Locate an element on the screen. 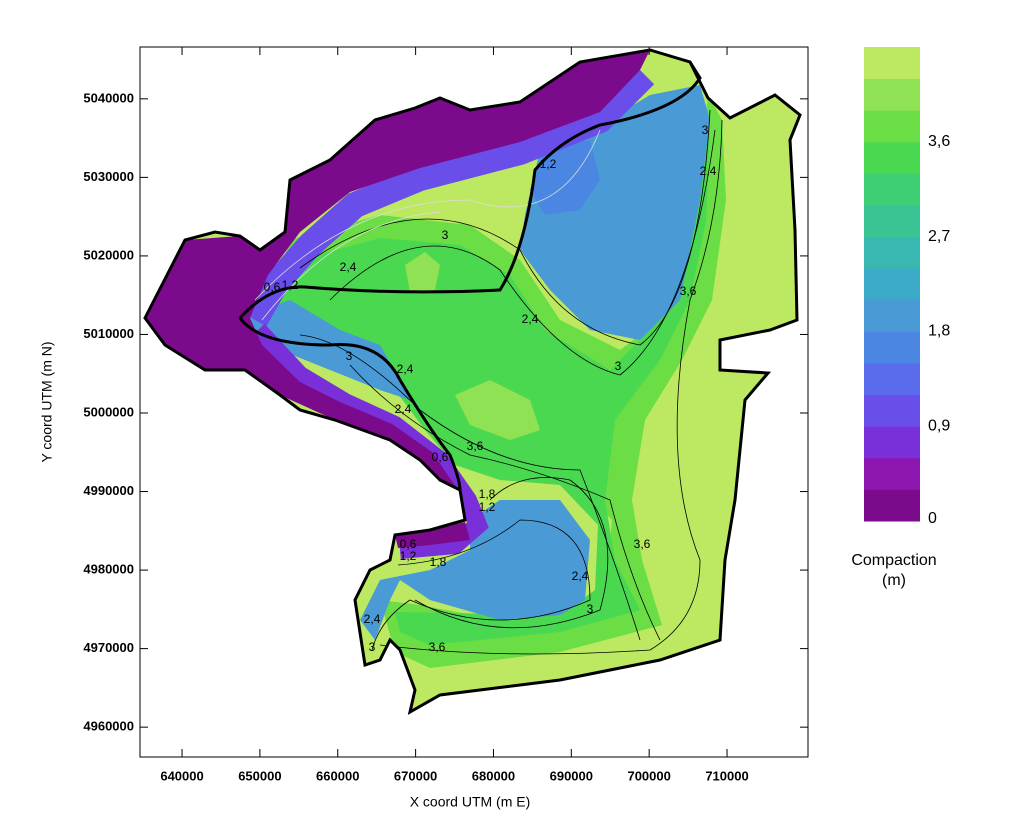 The image size is (1015, 835). x-tick-label: 660000 is located at coordinates (337, 775).